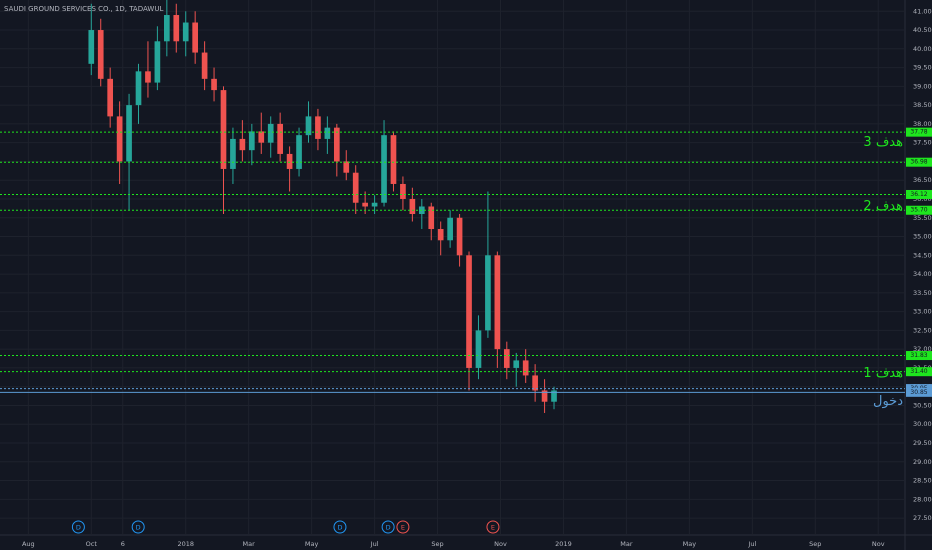 The height and width of the screenshot is (550, 932). I want to click on y-tick-label: 29.50, so click(922, 443).